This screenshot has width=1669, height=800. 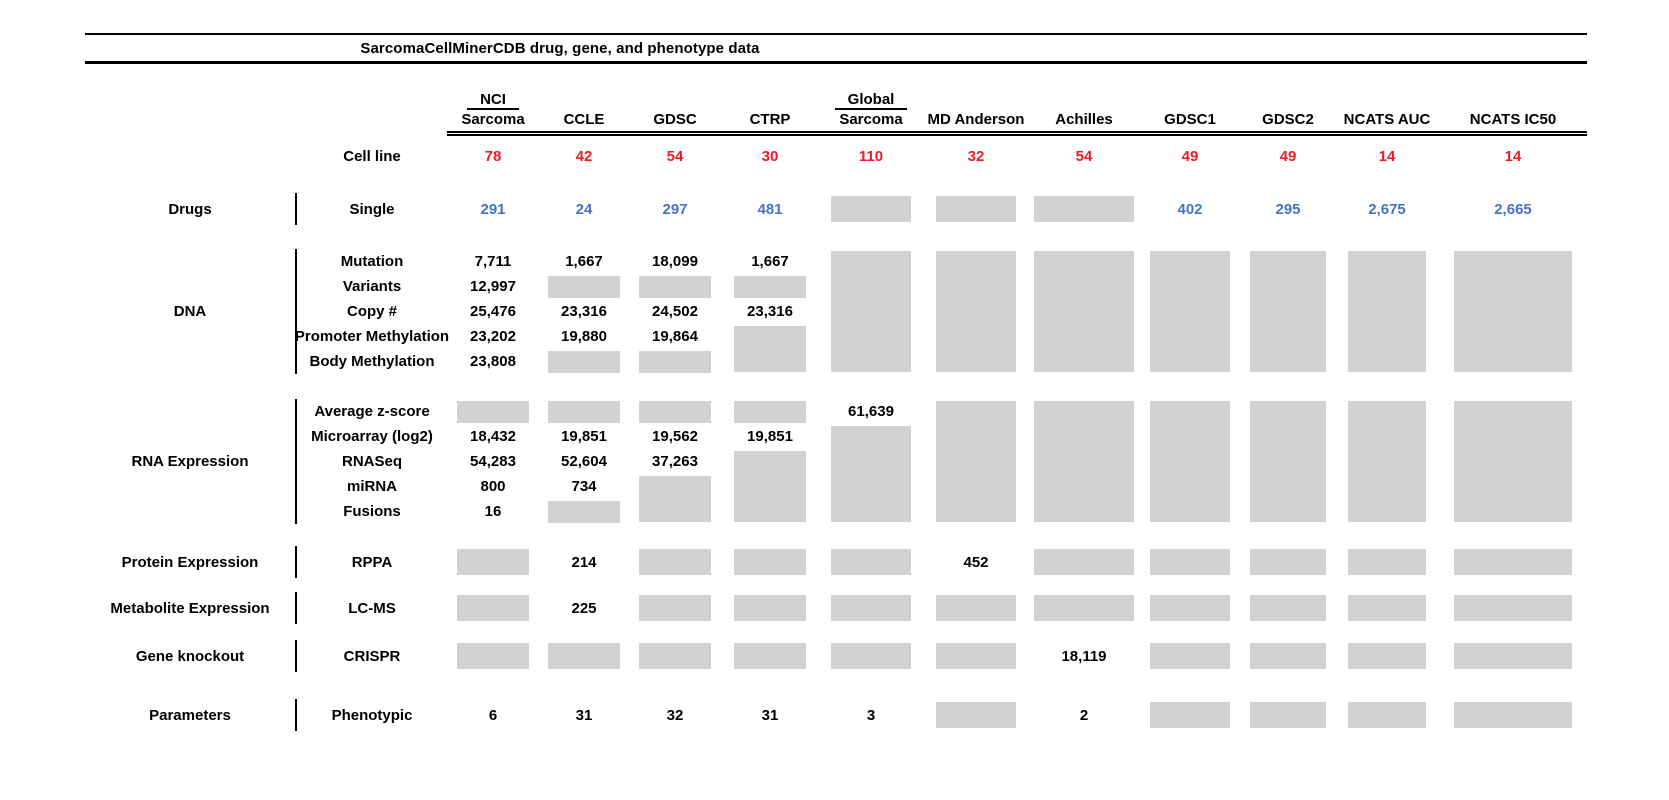 What do you see at coordinates (1084, 715) in the screenshot?
I see `value-cell: 2` at bounding box center [1084, 715].